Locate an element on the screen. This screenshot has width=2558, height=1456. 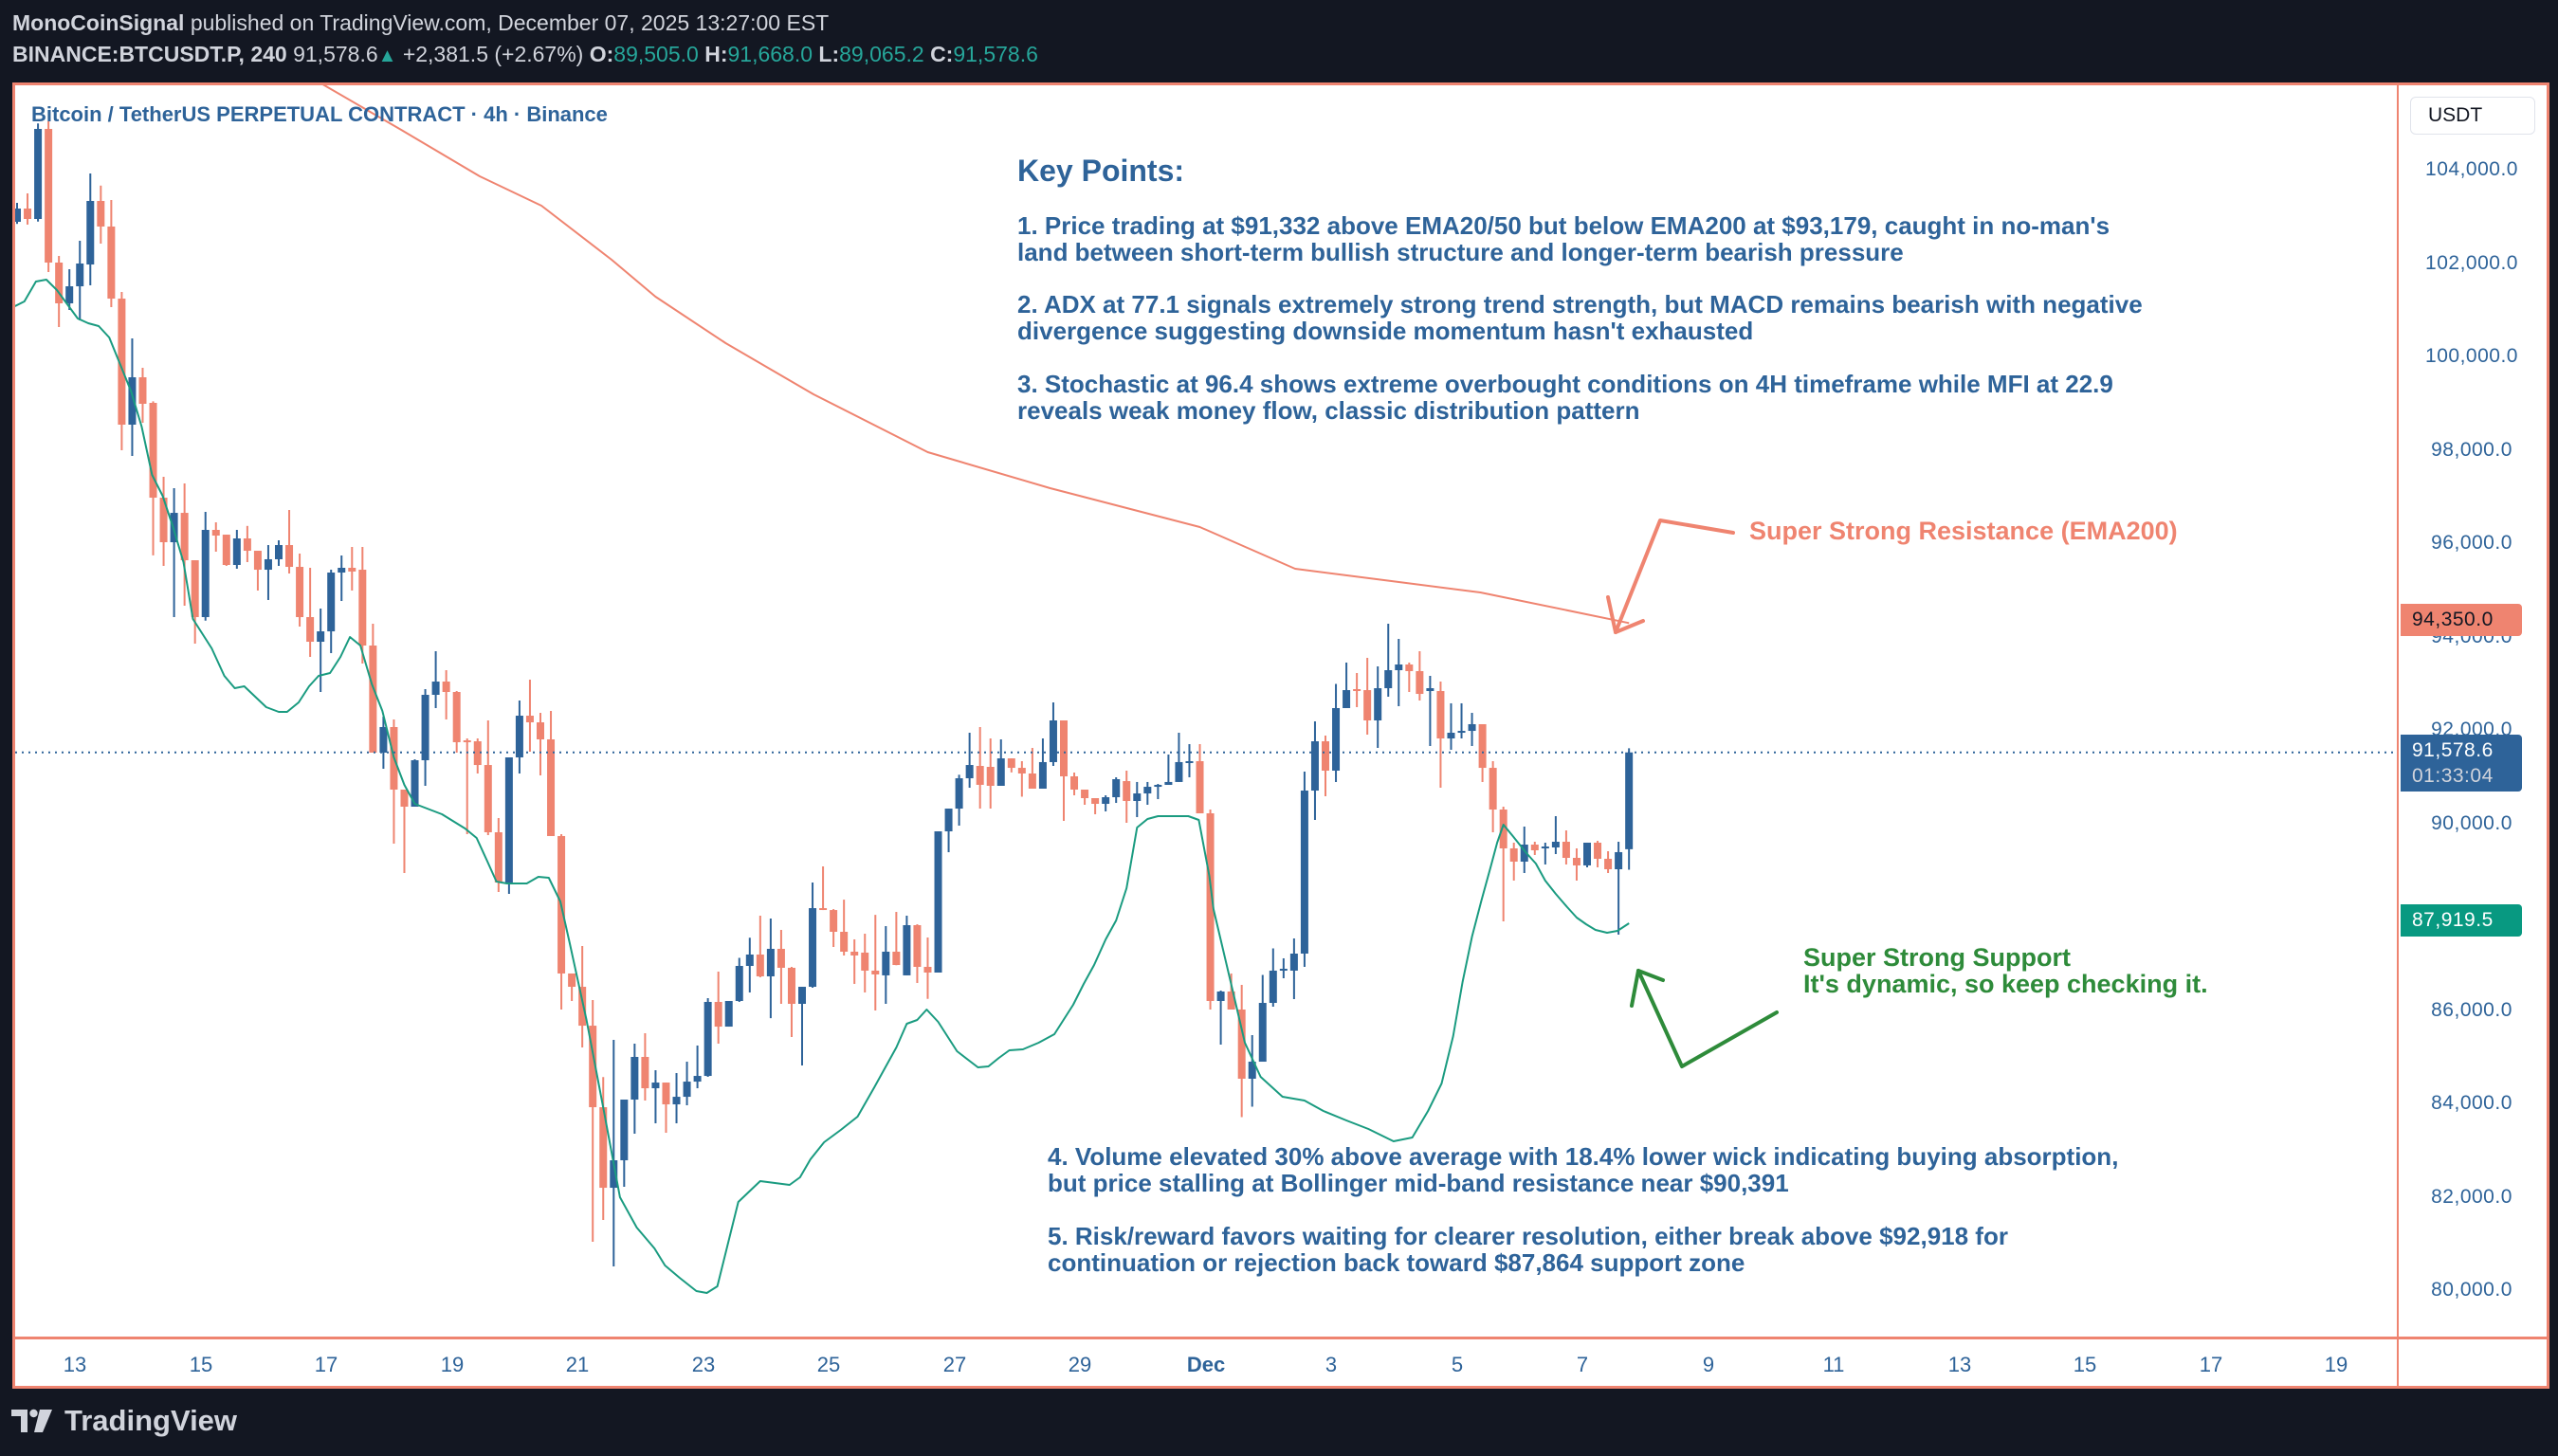
author-name: MonoCoinSignal is located at coordinates (98, 22).